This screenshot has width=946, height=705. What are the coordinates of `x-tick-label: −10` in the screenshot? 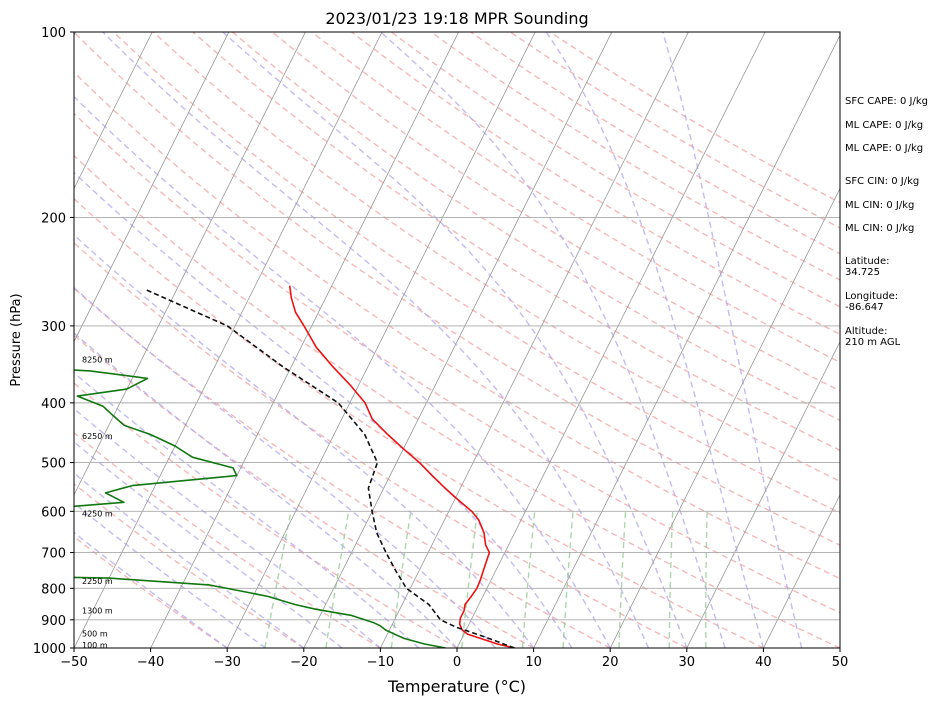 It's located at (380, 662).